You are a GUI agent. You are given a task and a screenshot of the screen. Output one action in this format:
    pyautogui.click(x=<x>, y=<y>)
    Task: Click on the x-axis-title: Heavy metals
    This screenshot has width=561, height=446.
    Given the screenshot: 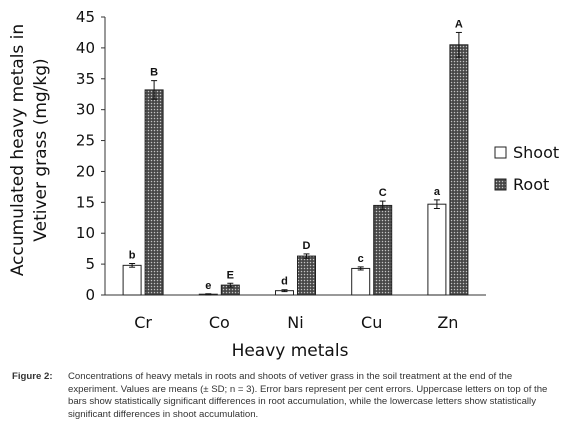 What is the action you would take?
    pyautogui.click(x=290, y=351)
    